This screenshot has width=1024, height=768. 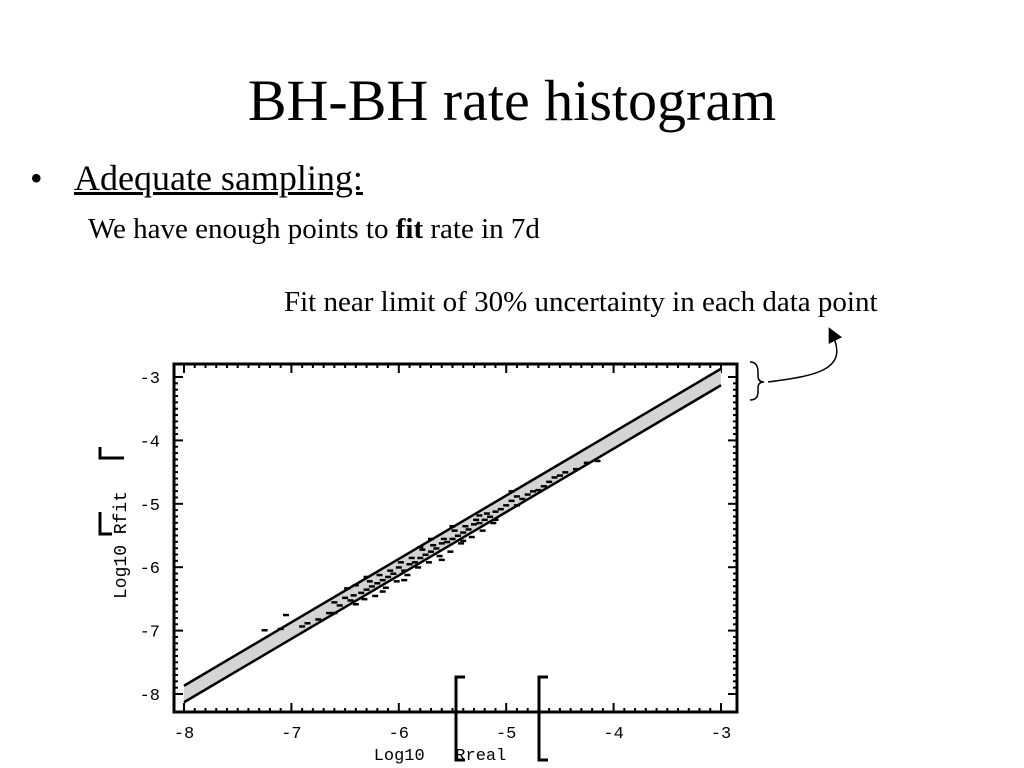 I want to click on x-tick-label: -6, so click(x=399, y=734).